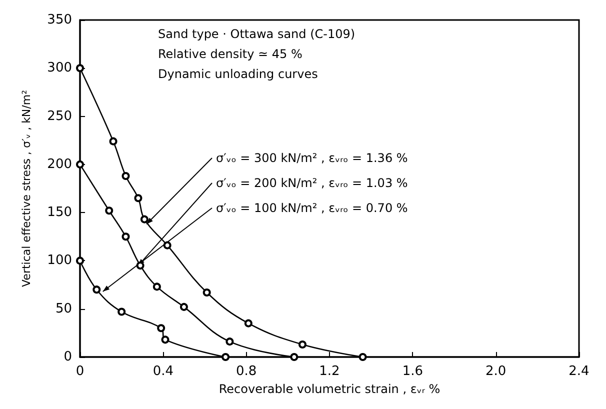 The image size is (606, 409). Describe the element at coordinates (329, 371) in the screenshot. I see `x-tick-label: 1.2` at that location.